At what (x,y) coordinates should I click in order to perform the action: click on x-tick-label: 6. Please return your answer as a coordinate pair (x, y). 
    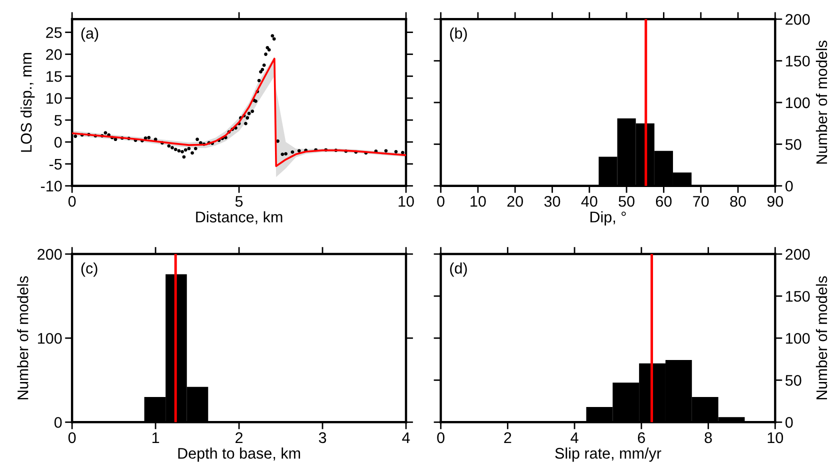
    Looking at the image, I should click on (641, 438).